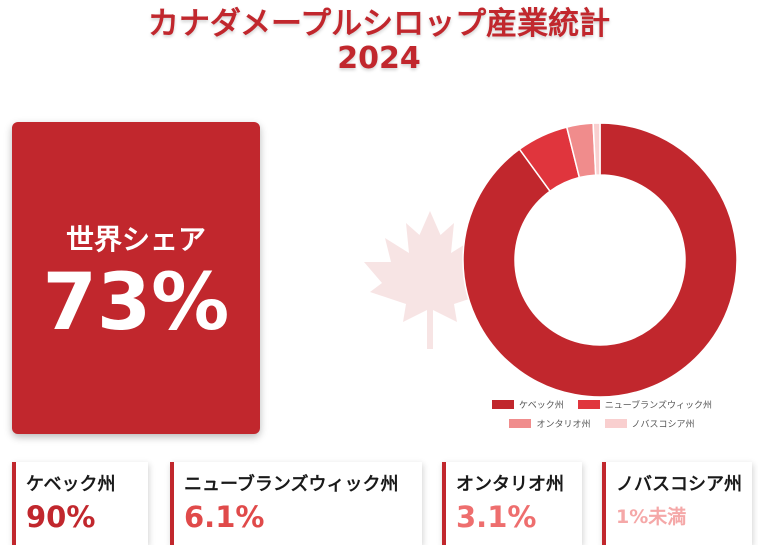 This screenshot has height=545, width=758. I want to click on world-share-label: 世界シェア, so click(135, 239).